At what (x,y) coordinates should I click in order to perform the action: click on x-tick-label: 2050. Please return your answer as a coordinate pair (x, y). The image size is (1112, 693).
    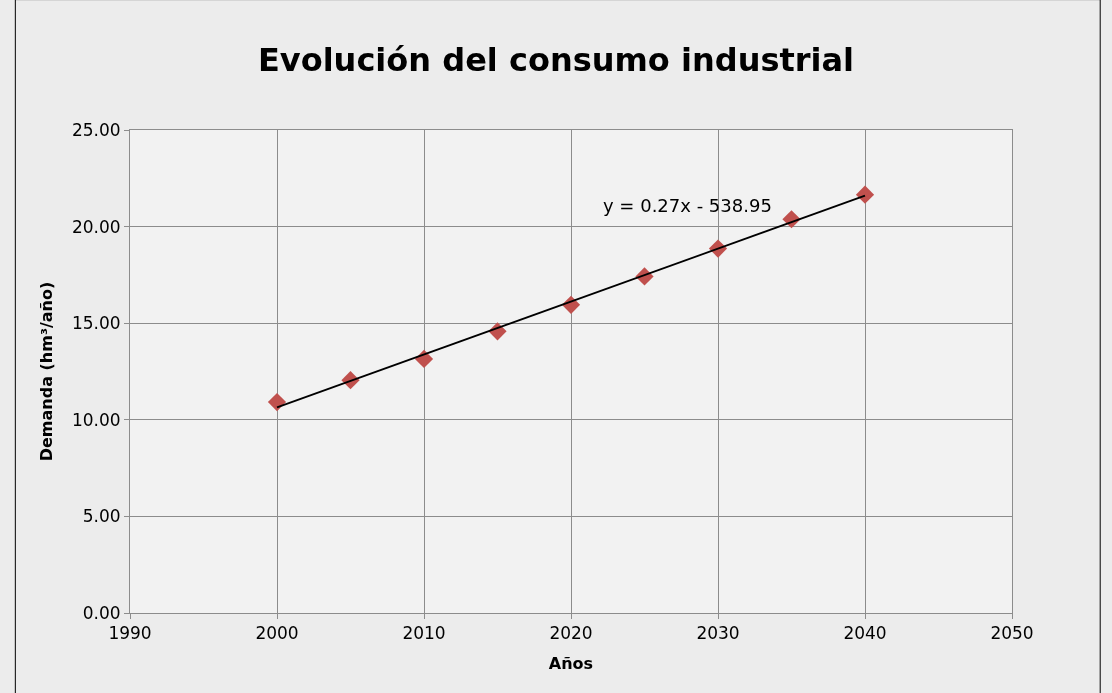
    Looking at the image, I should click on (1012, 633).